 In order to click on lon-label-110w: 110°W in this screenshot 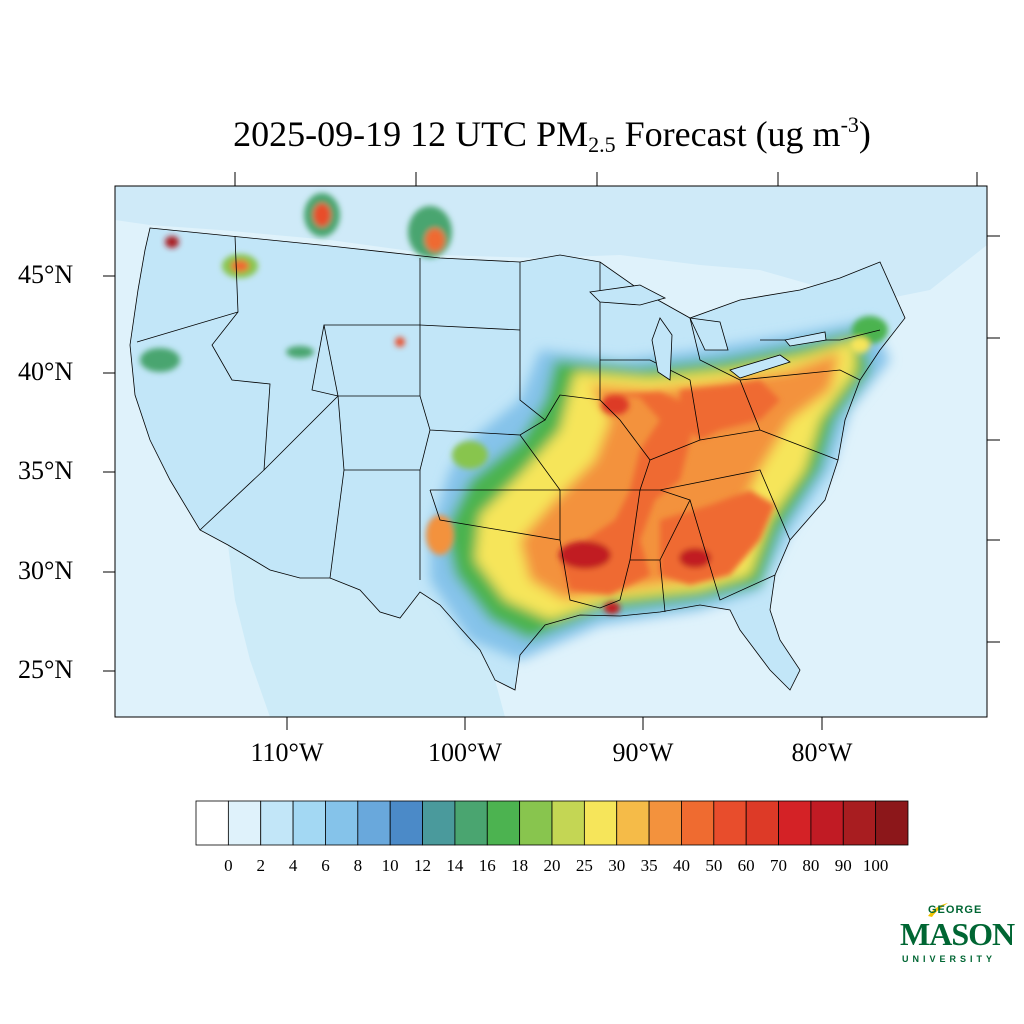, I will do `click(287, 752)`.